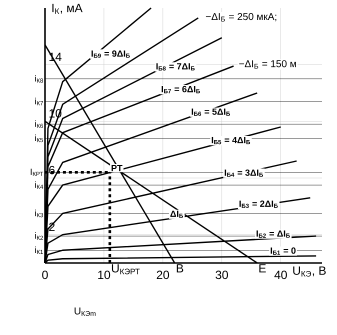  What do you see at coordinates (39, 250) in the screenshot?
I see `ref-line-label: i$_{К1}$` at bounding box center [39, 250].